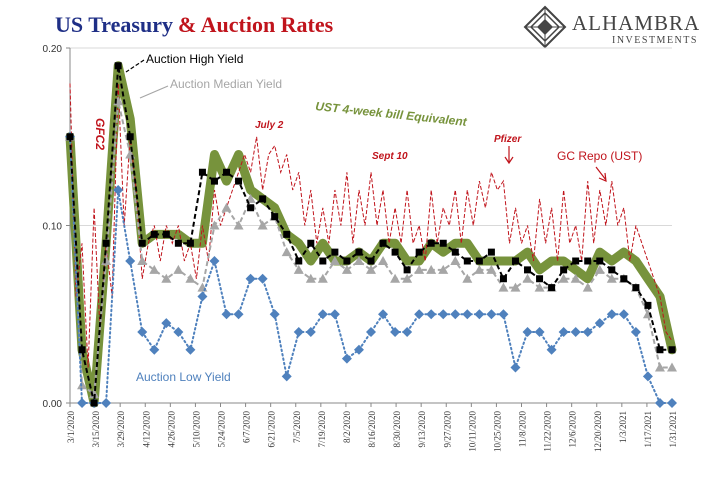 The height and width of the screenshot is (486, 705). What do you see at coordinates (154, 92) in the screenshot?
I see `auction-median-yield-leader` at bounding box center [154, 92].